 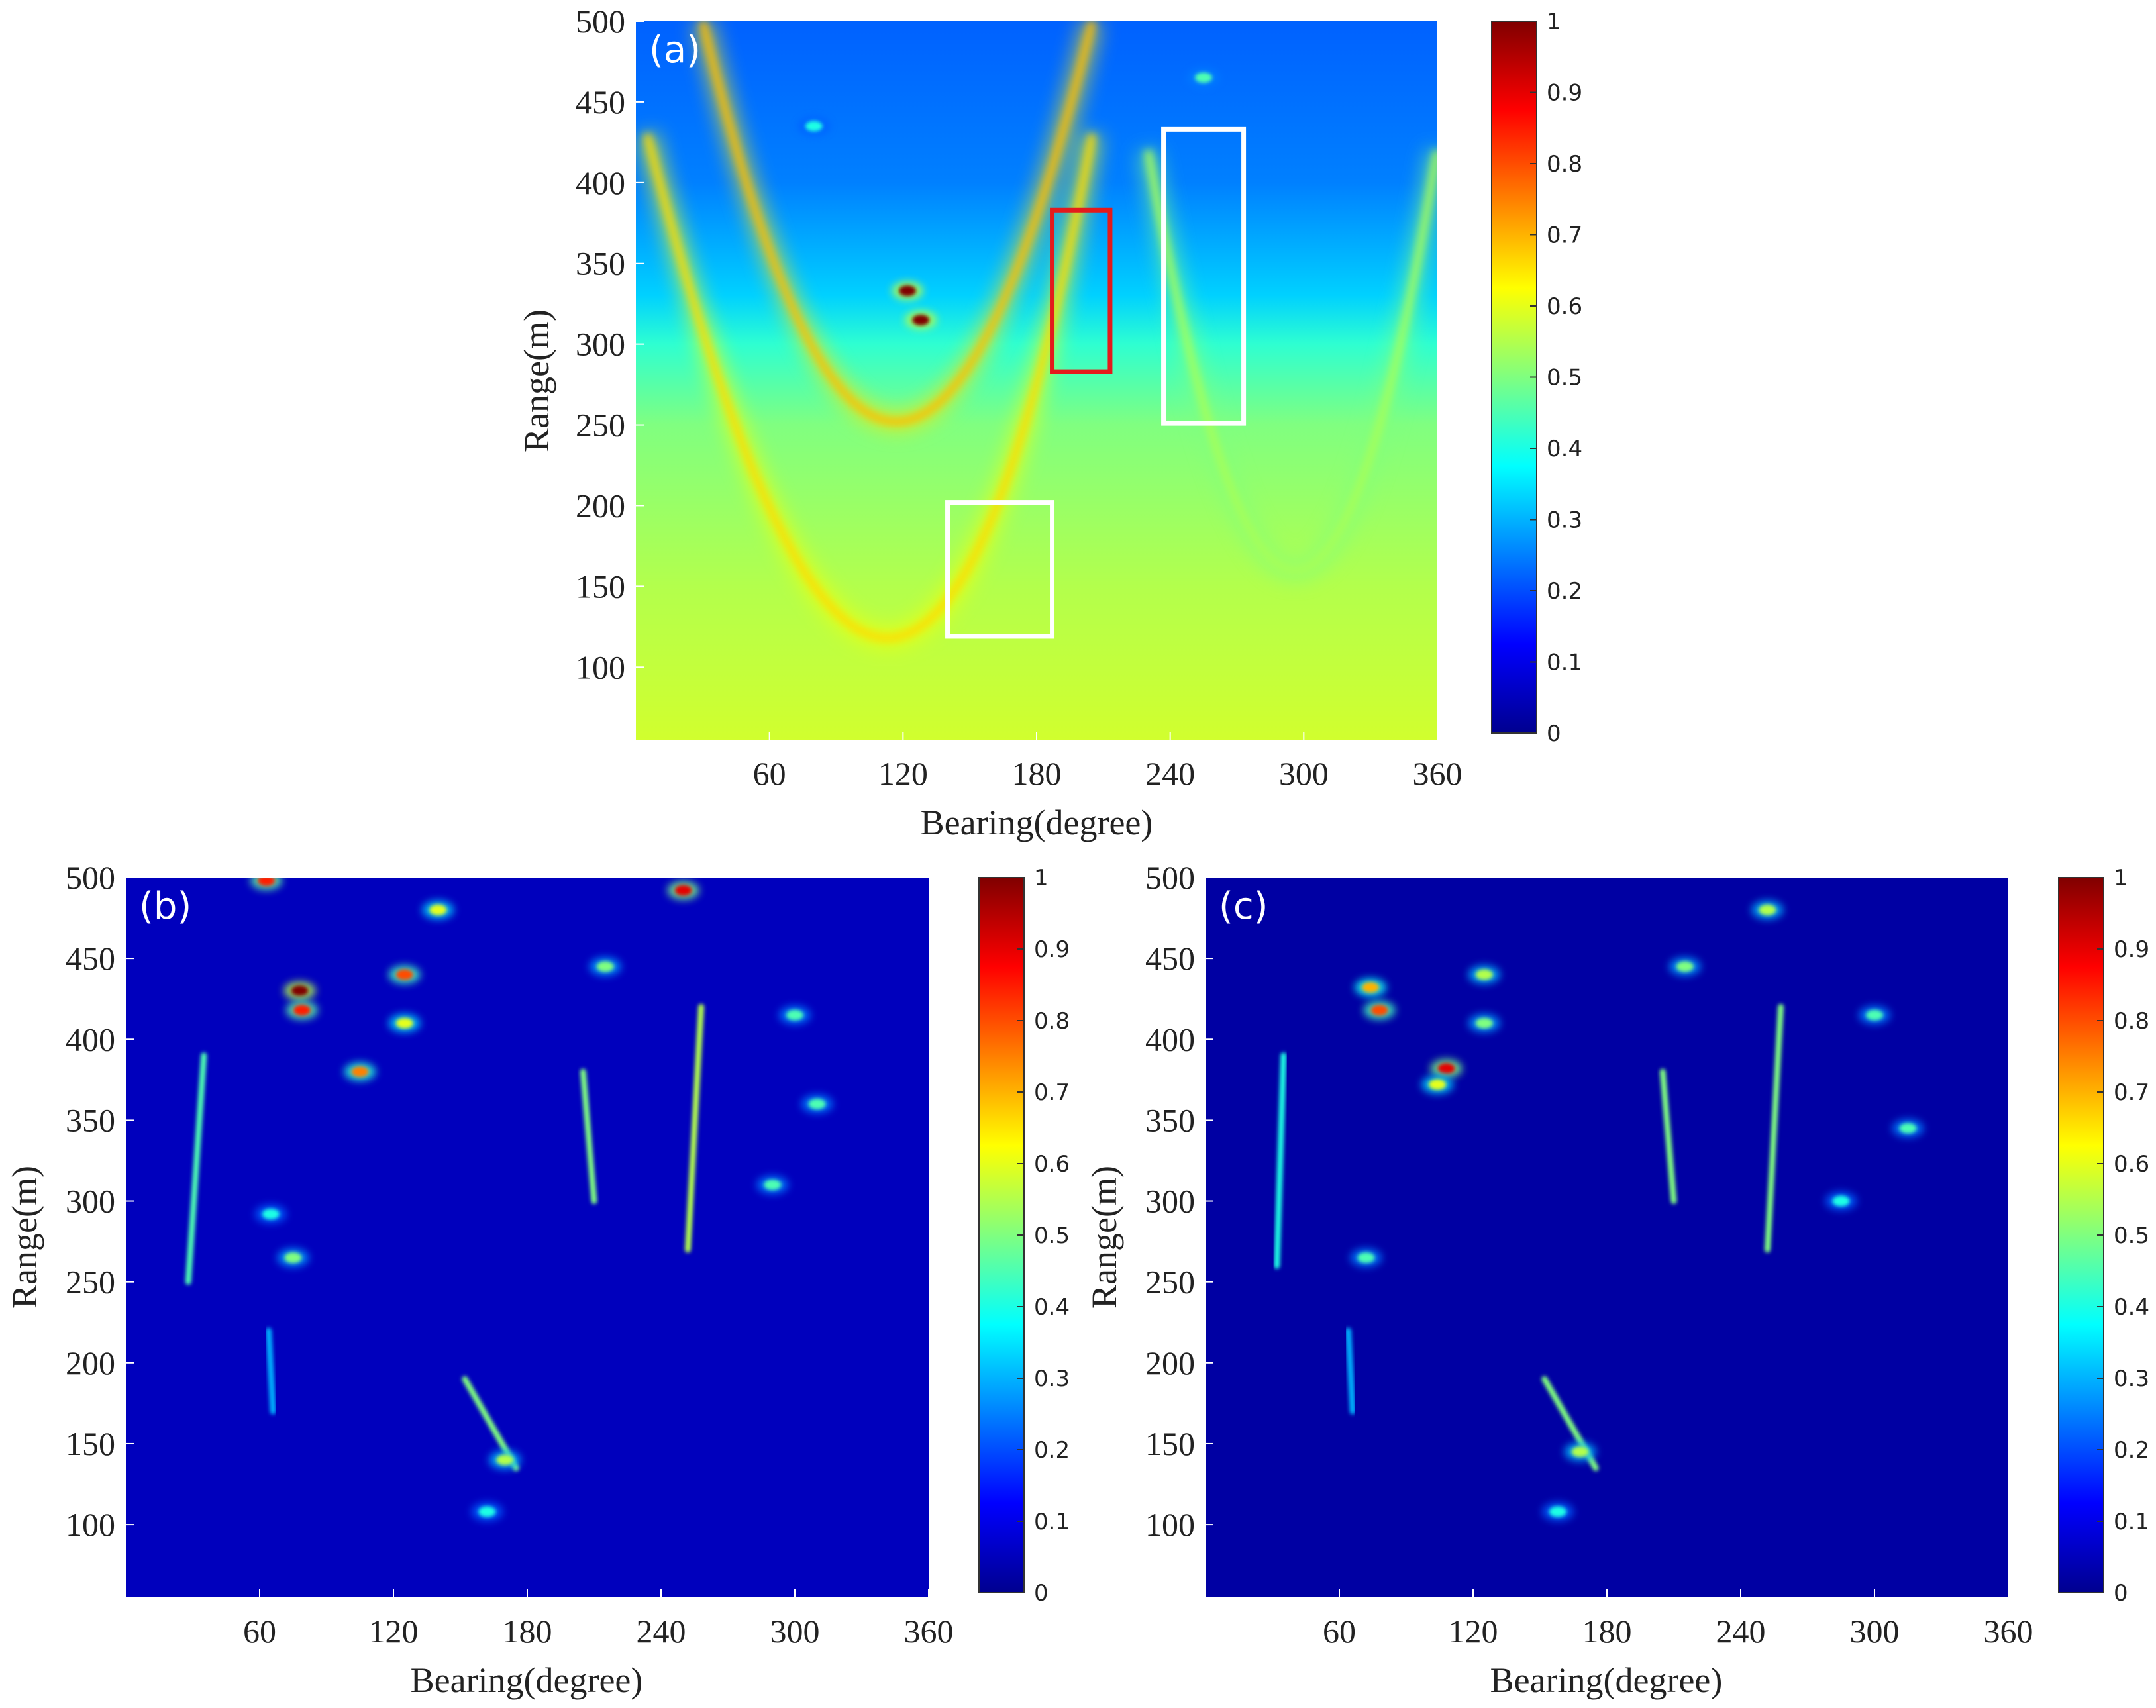 What do you see at coordinates (165, 907) in the screenshot?
I see `panel-label: (b)` at bounding box center [165, 907].